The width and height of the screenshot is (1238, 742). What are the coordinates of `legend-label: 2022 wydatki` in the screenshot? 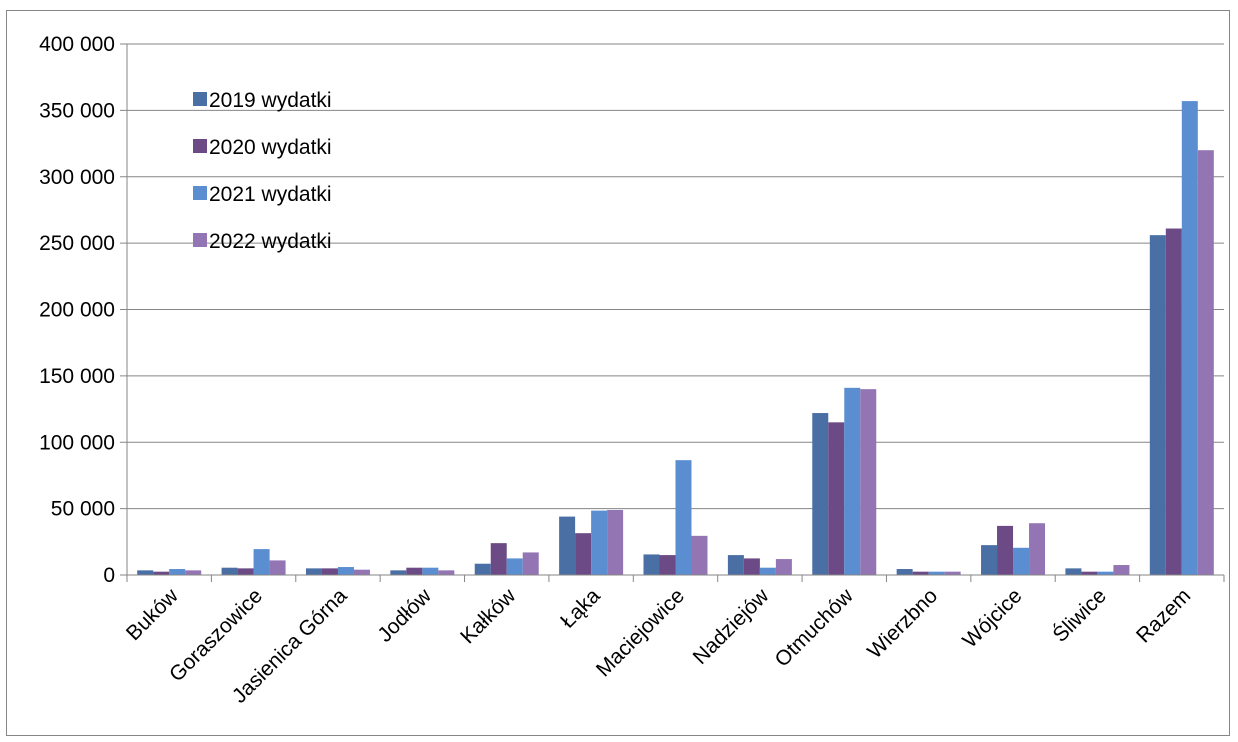 It's located at (270, 241).